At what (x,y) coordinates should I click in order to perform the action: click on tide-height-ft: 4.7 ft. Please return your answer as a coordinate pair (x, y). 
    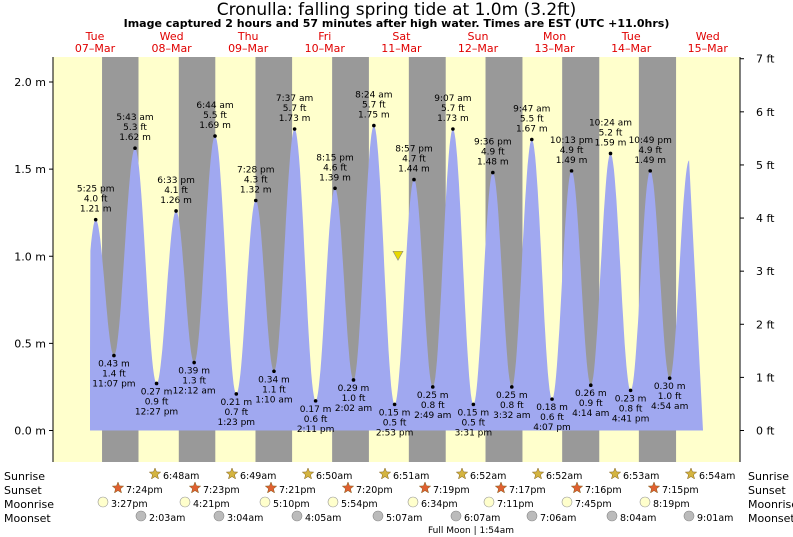
    Looking at the image, I should click on (414, 160).